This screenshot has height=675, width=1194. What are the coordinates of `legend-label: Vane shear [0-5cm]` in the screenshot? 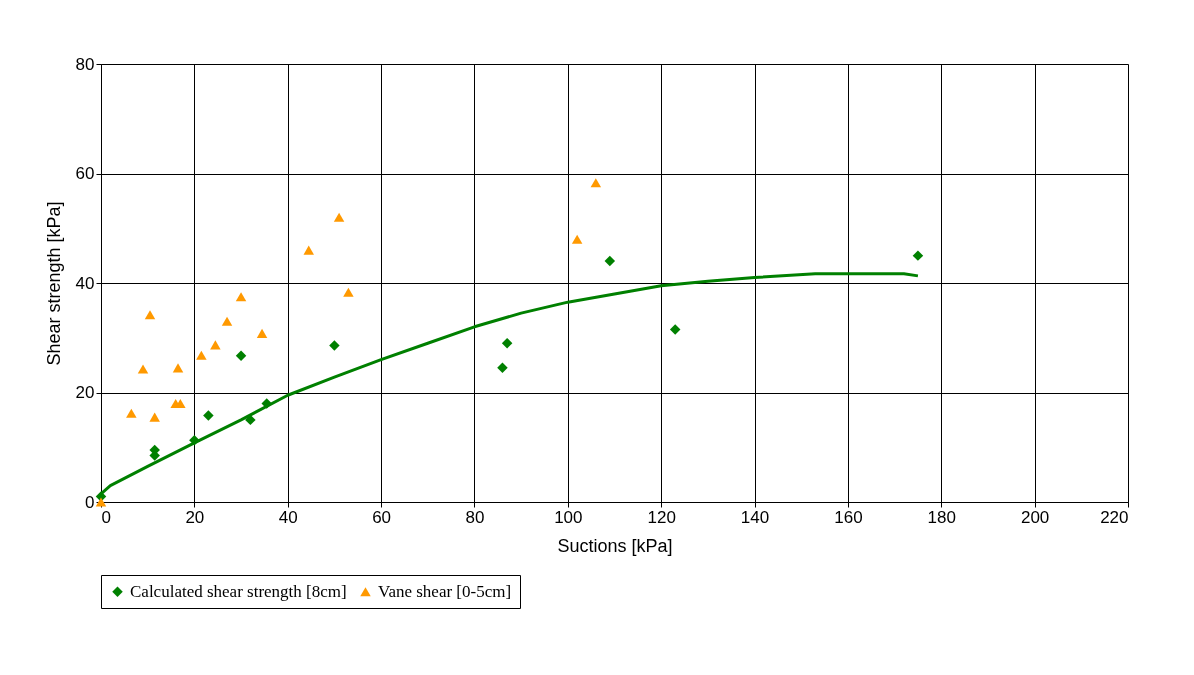 It's located at (445, 591).